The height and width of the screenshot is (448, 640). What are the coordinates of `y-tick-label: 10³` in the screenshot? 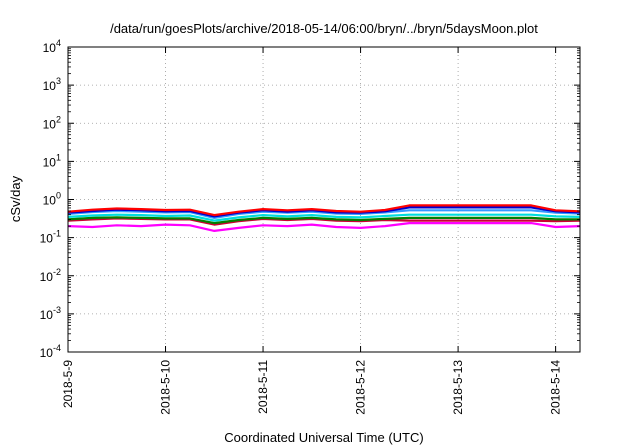 It's located at (52, 84).